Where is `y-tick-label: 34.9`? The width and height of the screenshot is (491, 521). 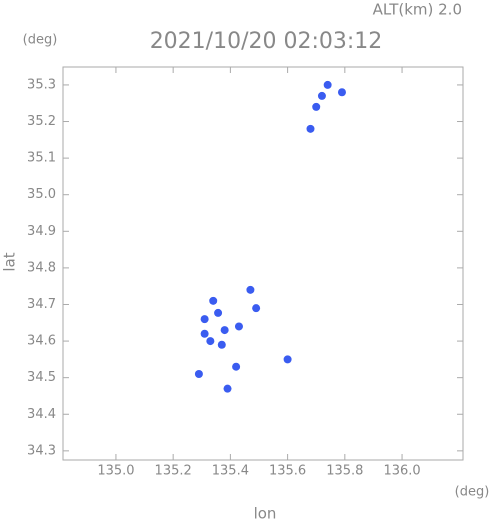
y-tick-label: 34.9 is located at coordinates (41, 231).